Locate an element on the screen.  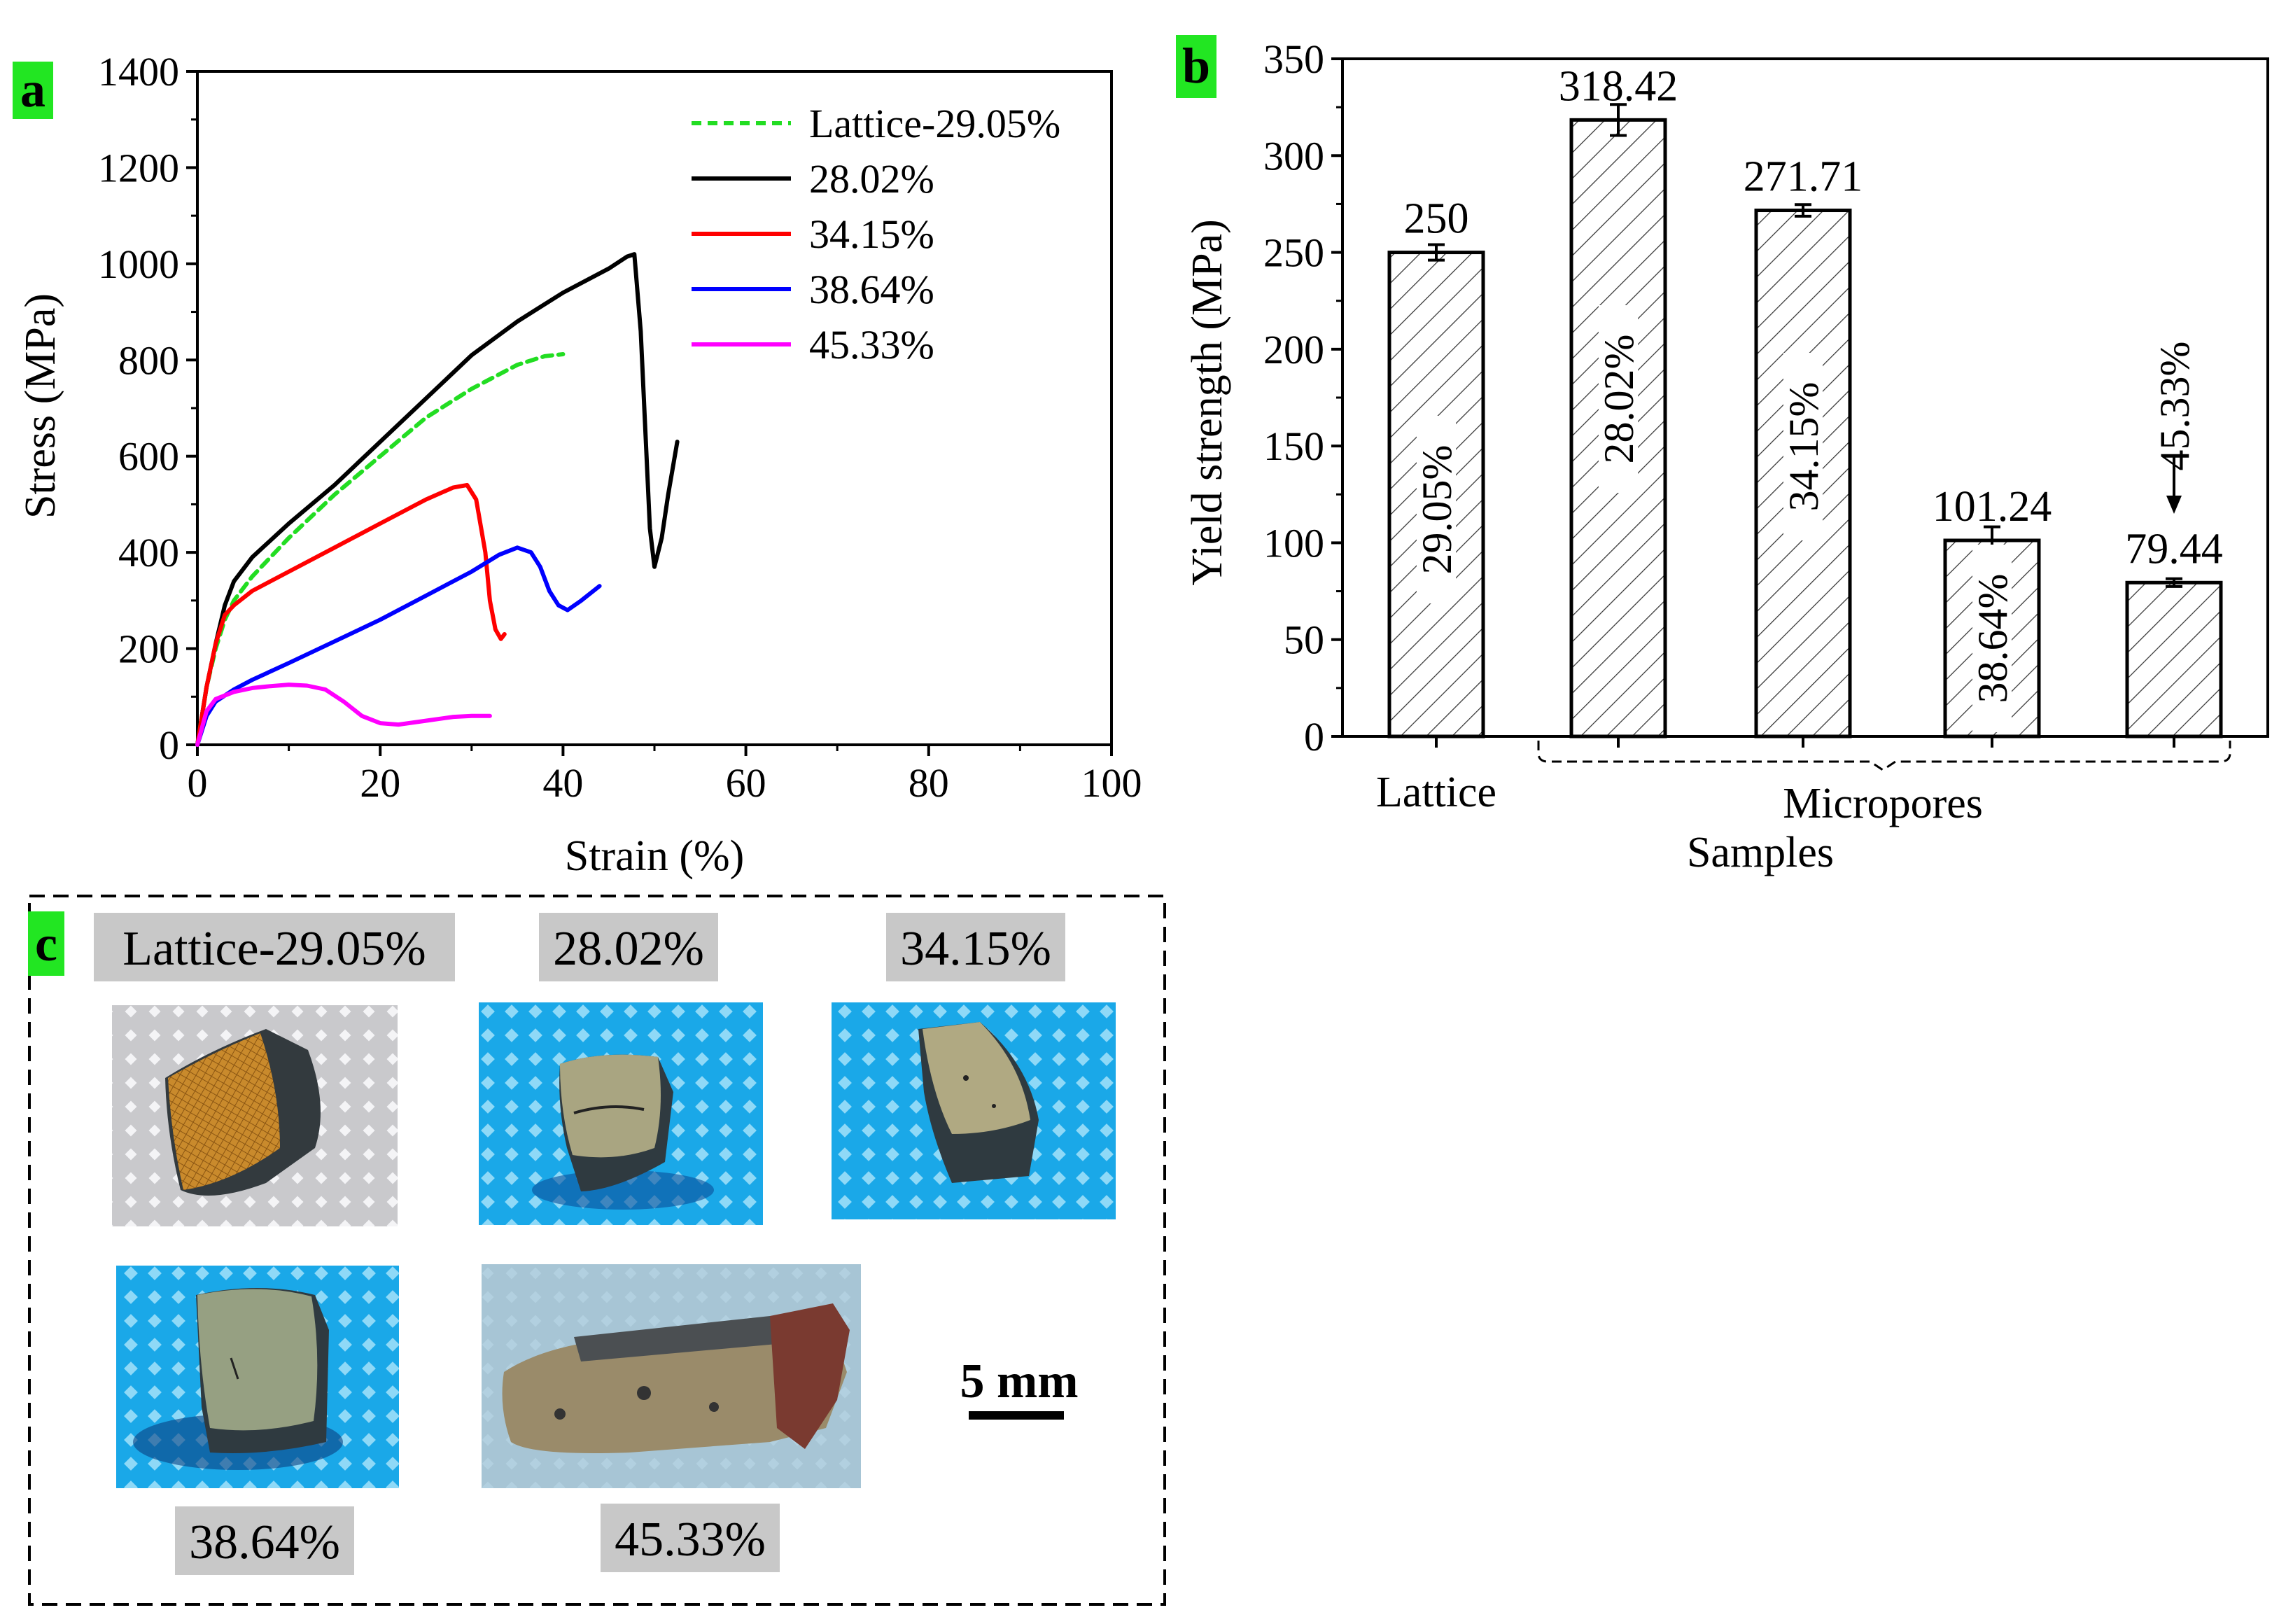
y-tick-label: 50 is located at coordinates (1304, 640).